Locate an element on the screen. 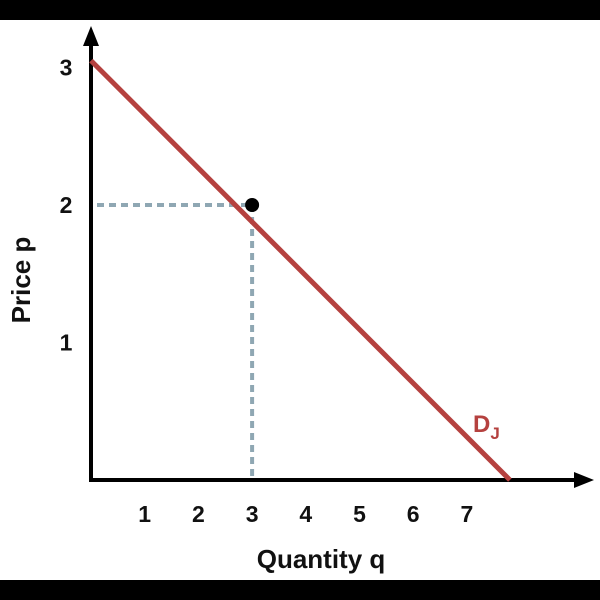 The width and height of the screenshot is (600, 600). y-tick-label: 2 is located at coordinates (66, 205).